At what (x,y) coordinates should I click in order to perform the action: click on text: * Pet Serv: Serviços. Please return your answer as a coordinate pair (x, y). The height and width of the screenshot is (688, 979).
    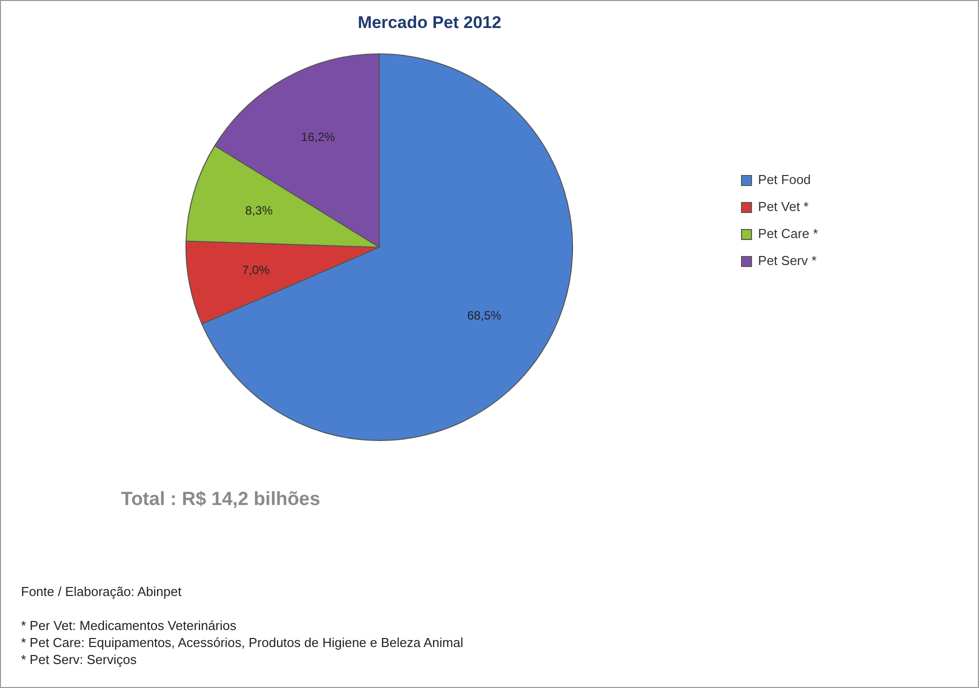
    Looking at the image, I should click on (79, 659).